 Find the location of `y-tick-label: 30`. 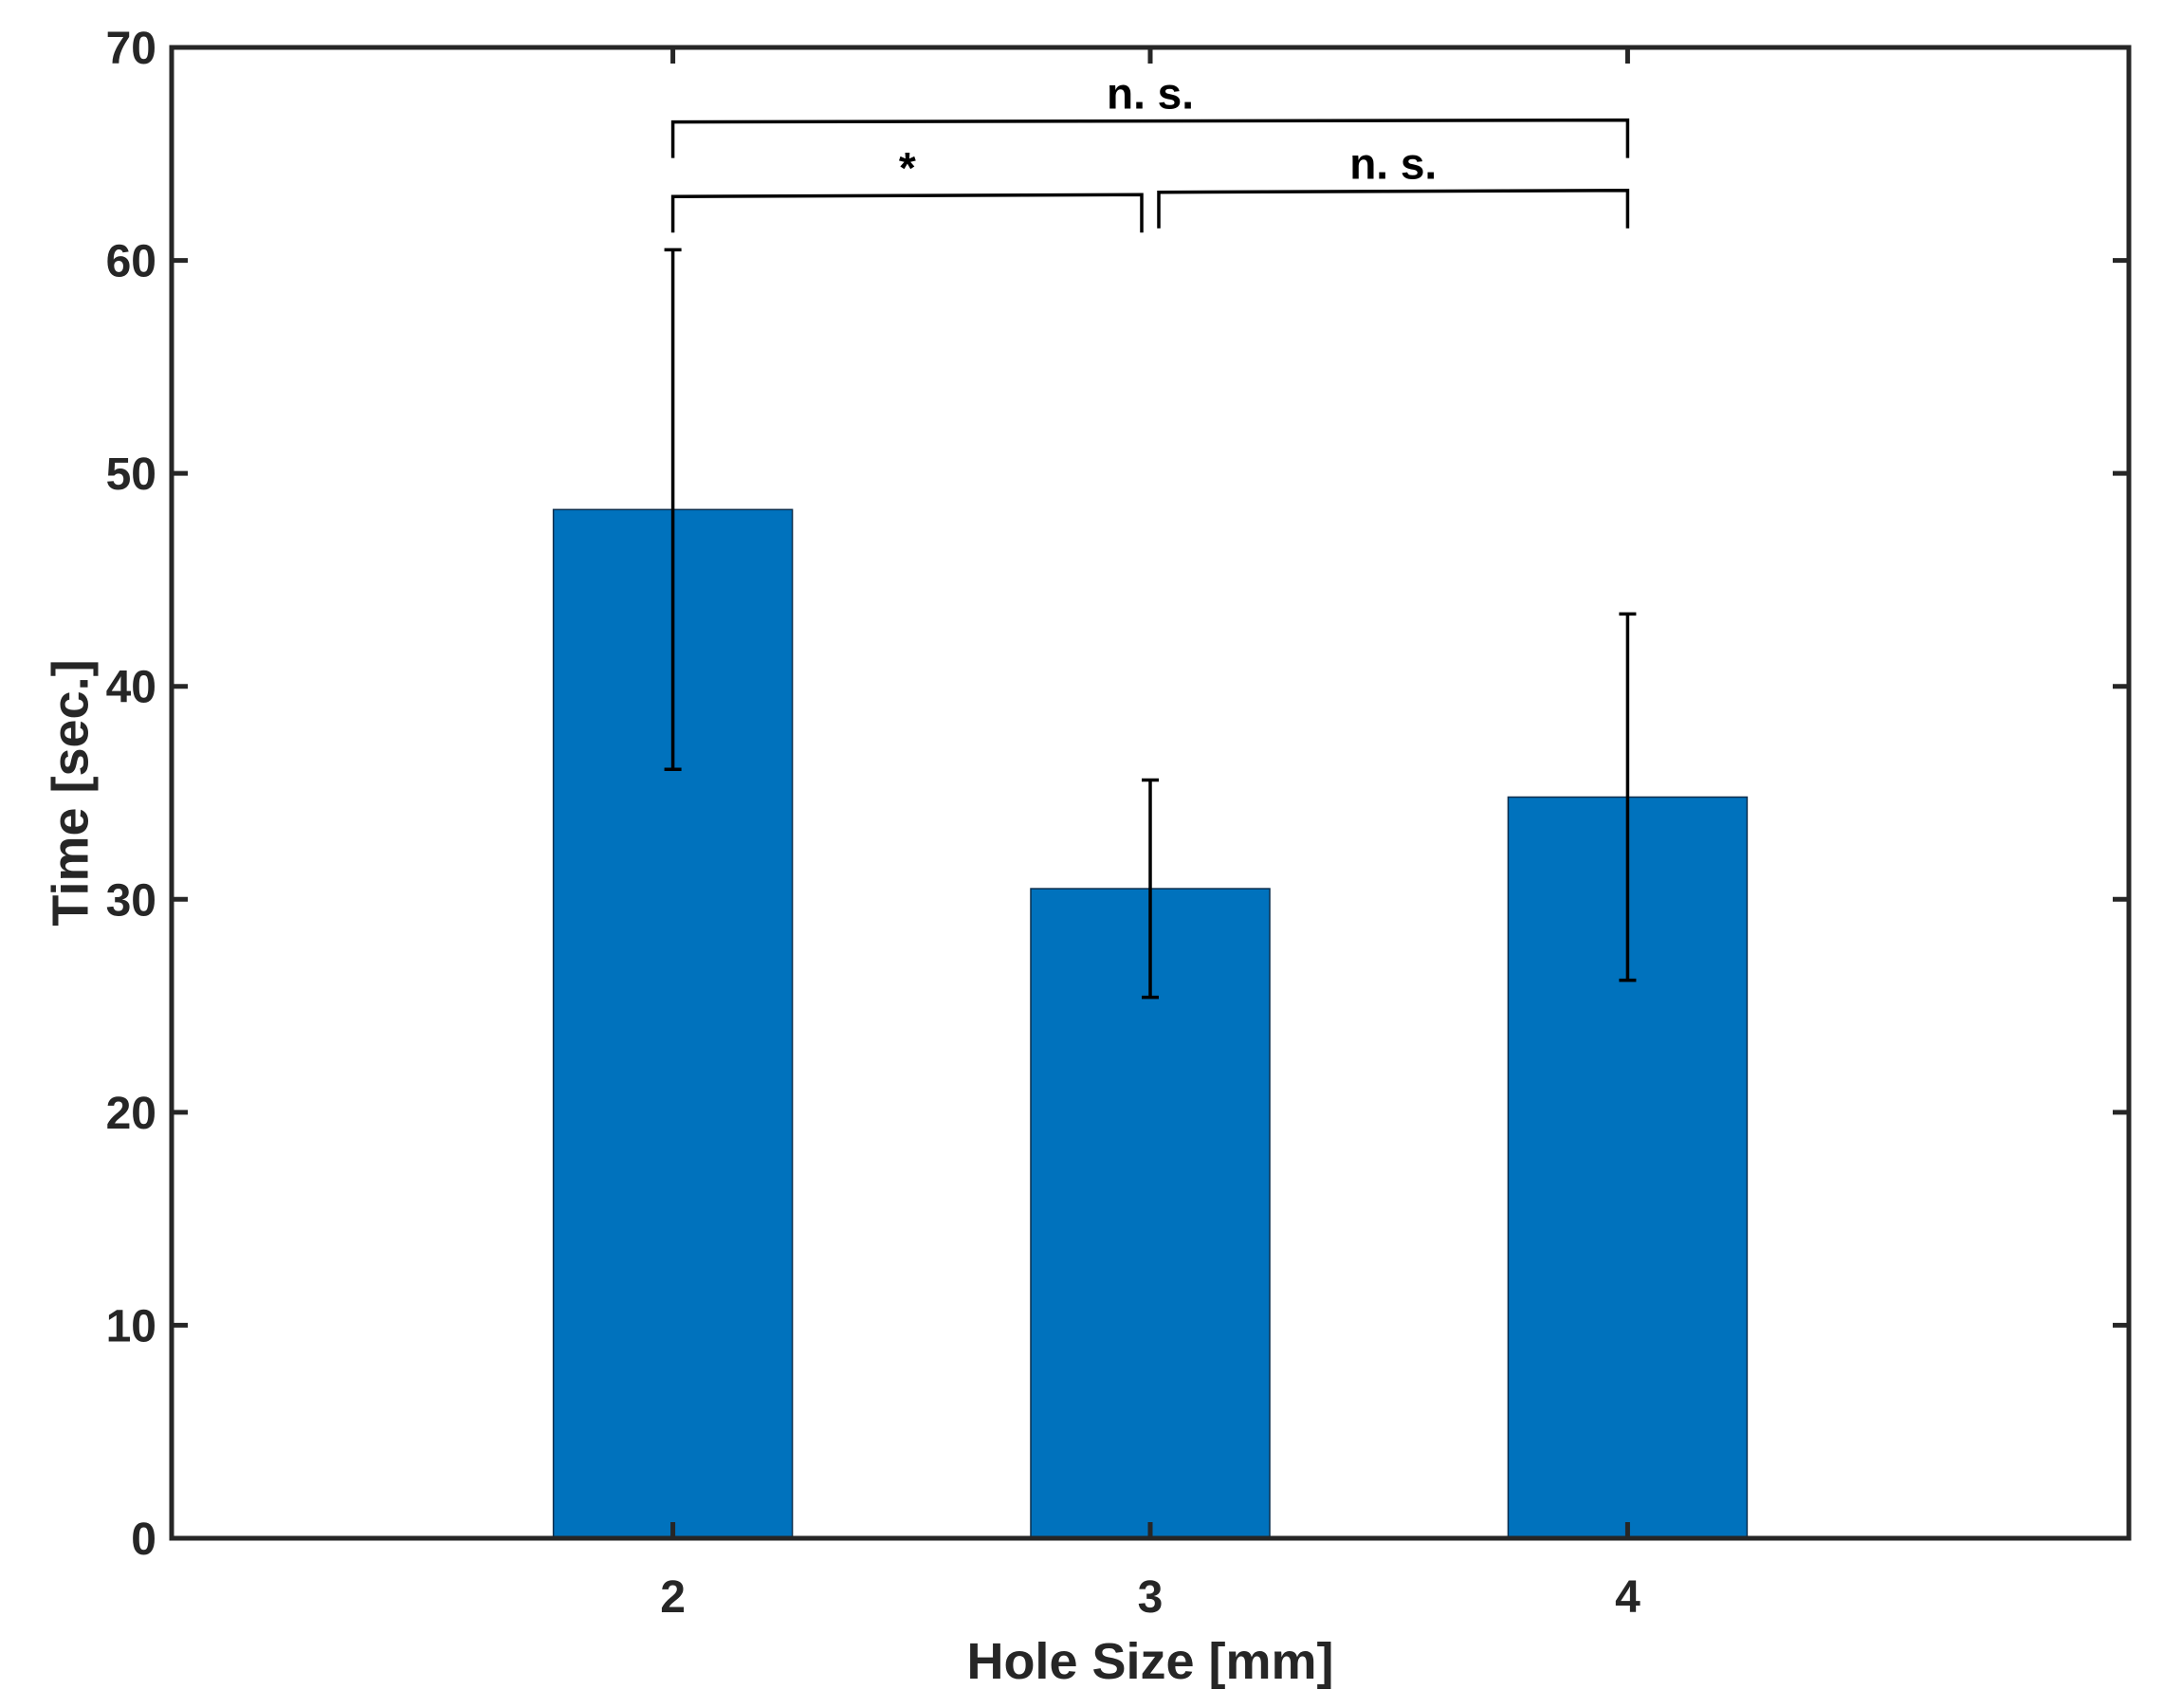

y-tick-label: 30 is located at coordinates (131, 900).